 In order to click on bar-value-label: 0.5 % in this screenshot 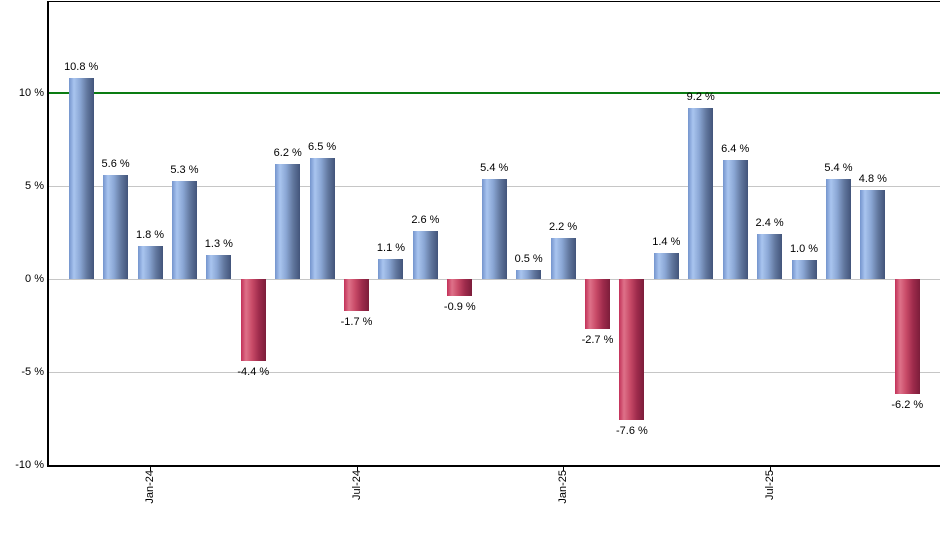, I will do `click(528, 258)`.